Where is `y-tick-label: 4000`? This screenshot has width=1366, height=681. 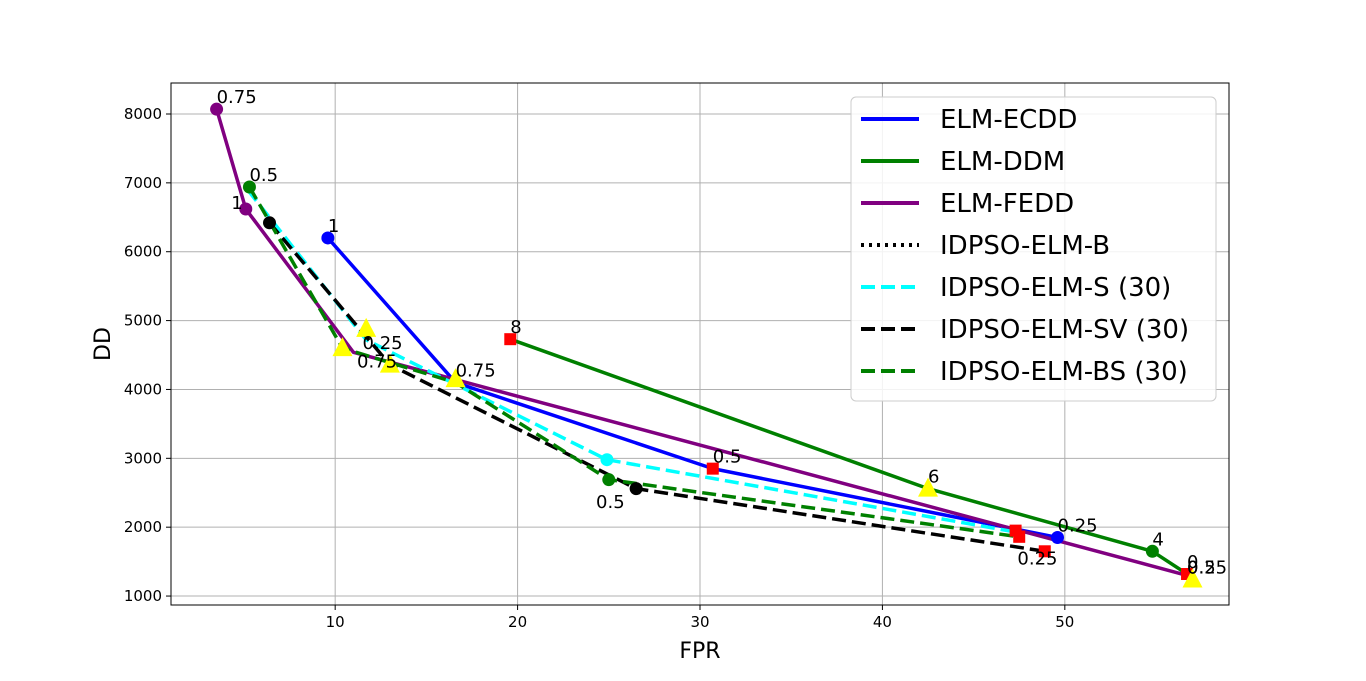
y-tick-label: 4000 is located at coordinates (143, 389).